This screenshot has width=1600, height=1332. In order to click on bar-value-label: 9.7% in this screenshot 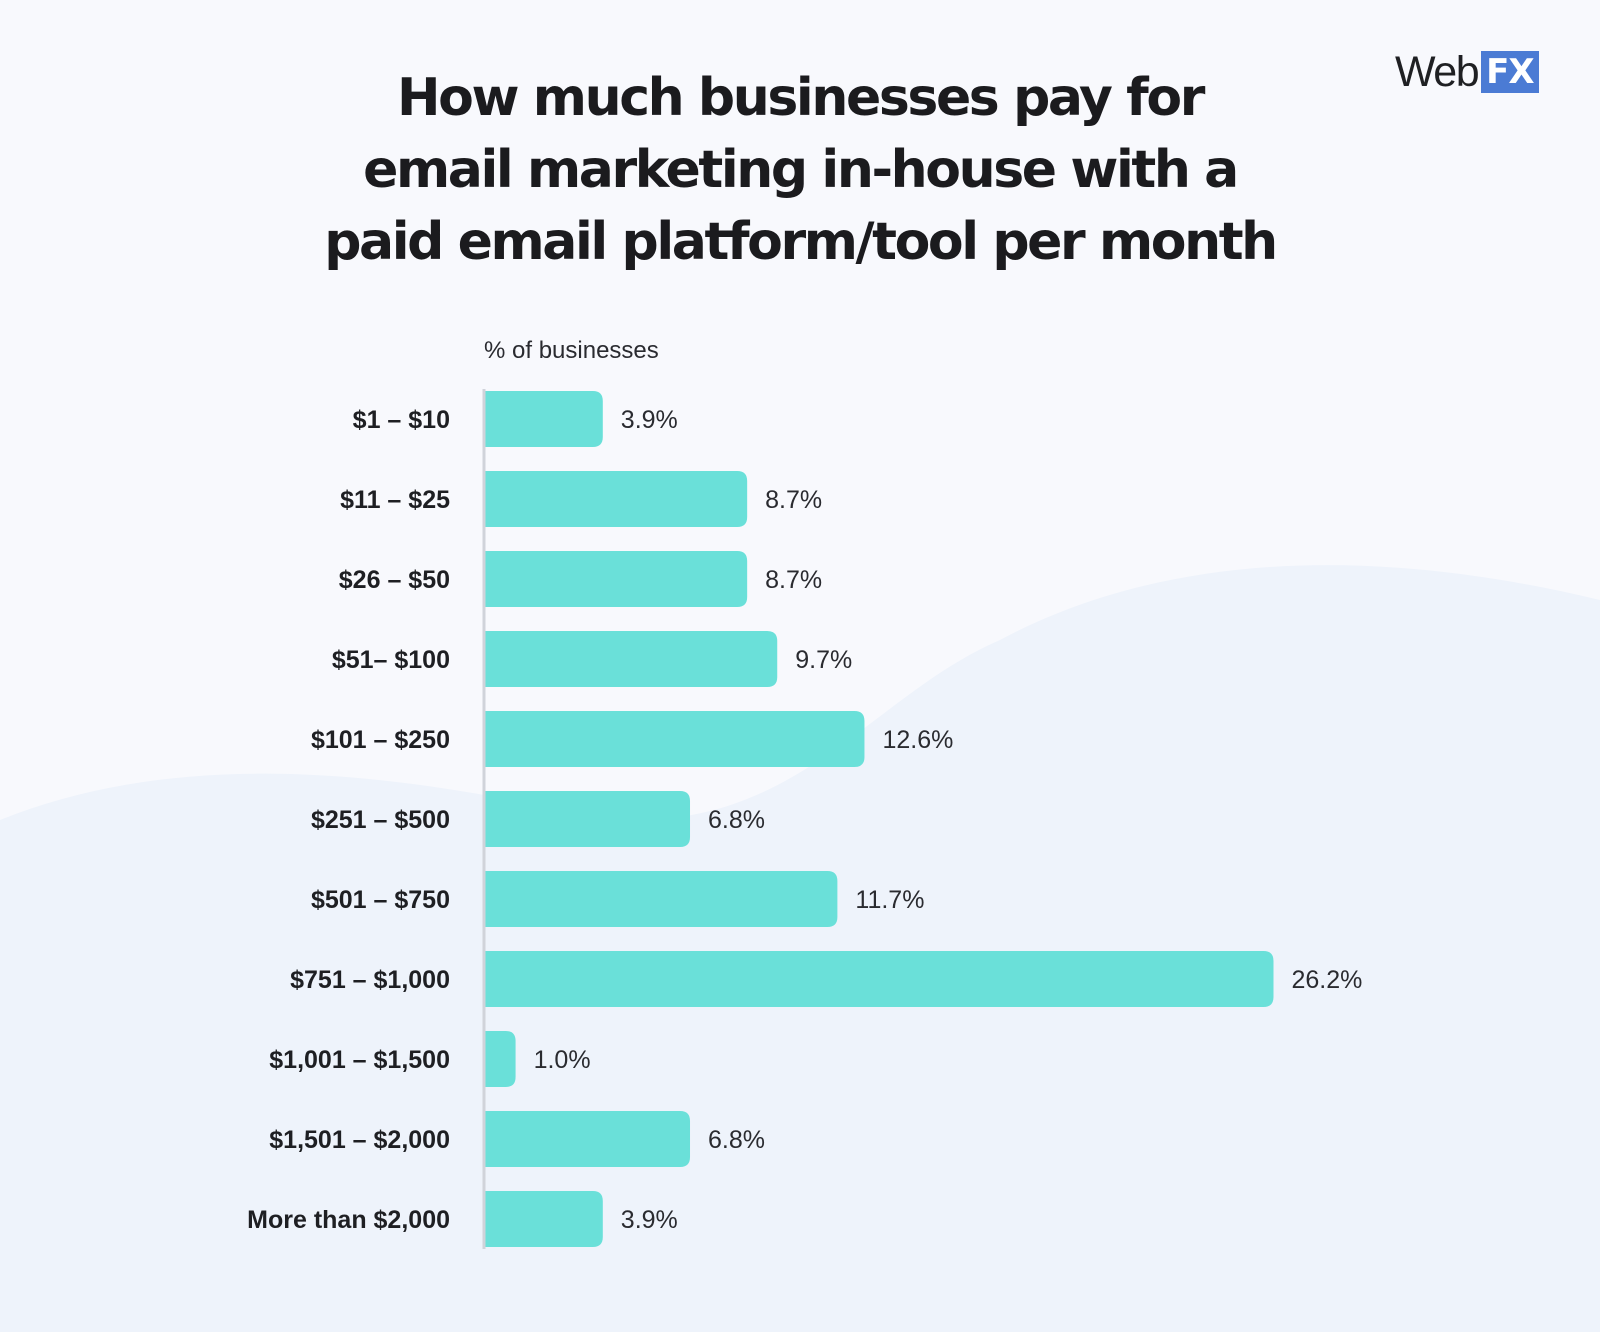, I will do `click(823, 660)`.